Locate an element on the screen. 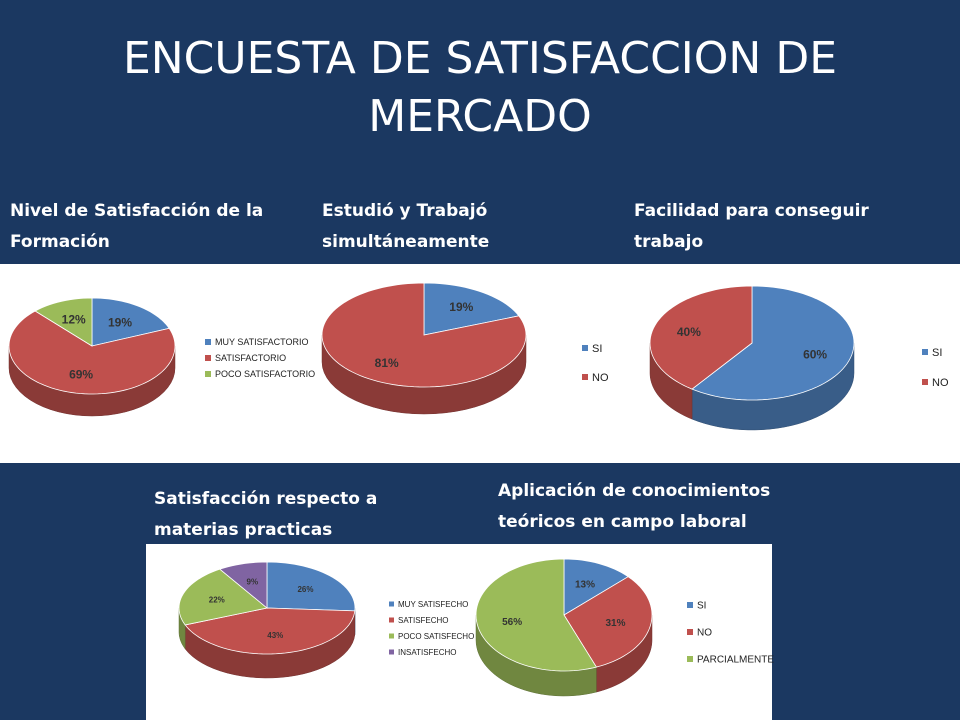 The width and height of the screenshot is (960, 720). legend-label-1-2: SATISFACTORIO is located at coordinates (250, 358).